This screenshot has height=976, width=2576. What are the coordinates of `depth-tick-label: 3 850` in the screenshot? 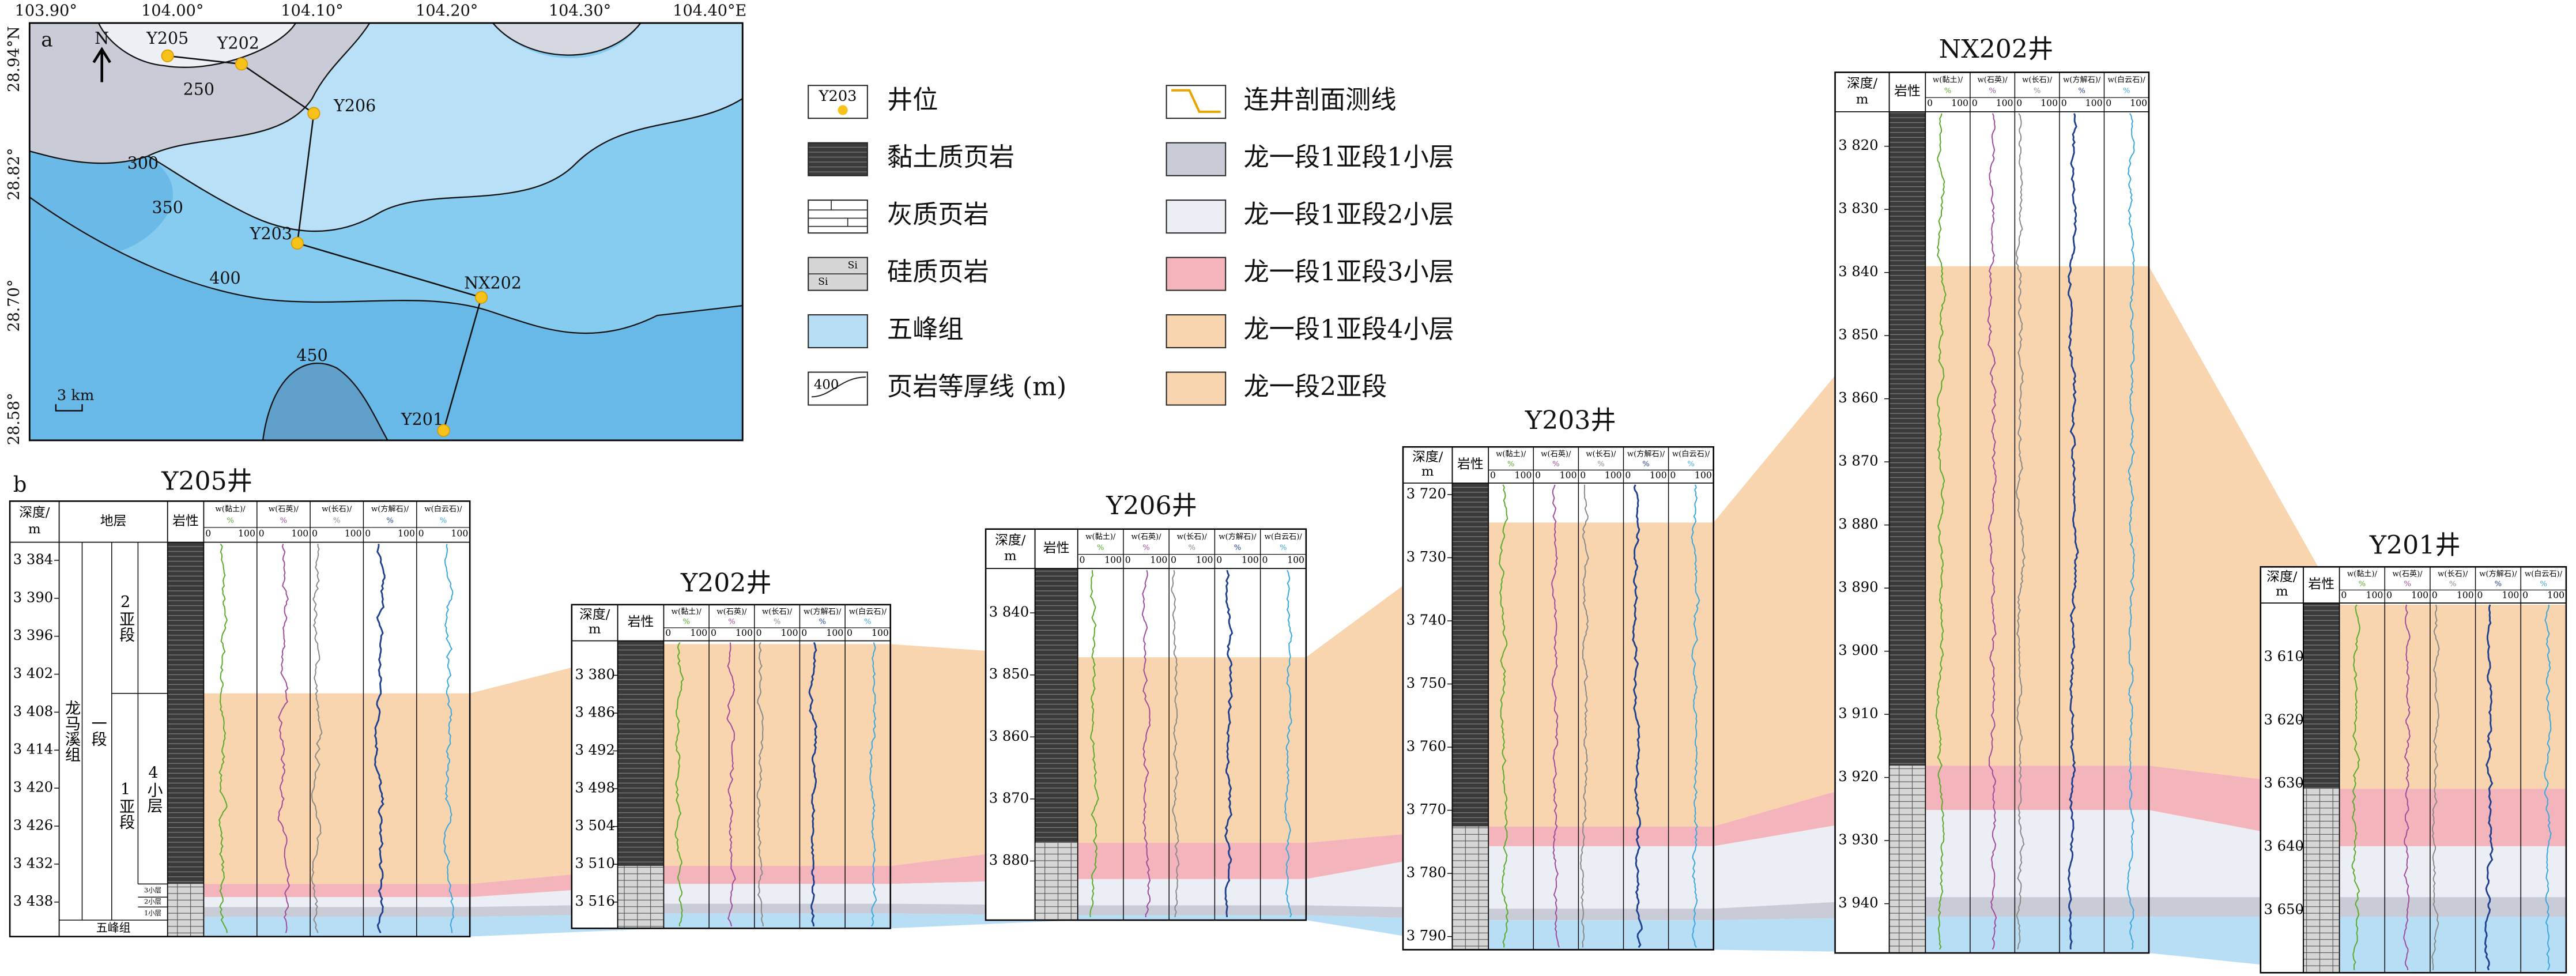 It's located at (1858, 335).